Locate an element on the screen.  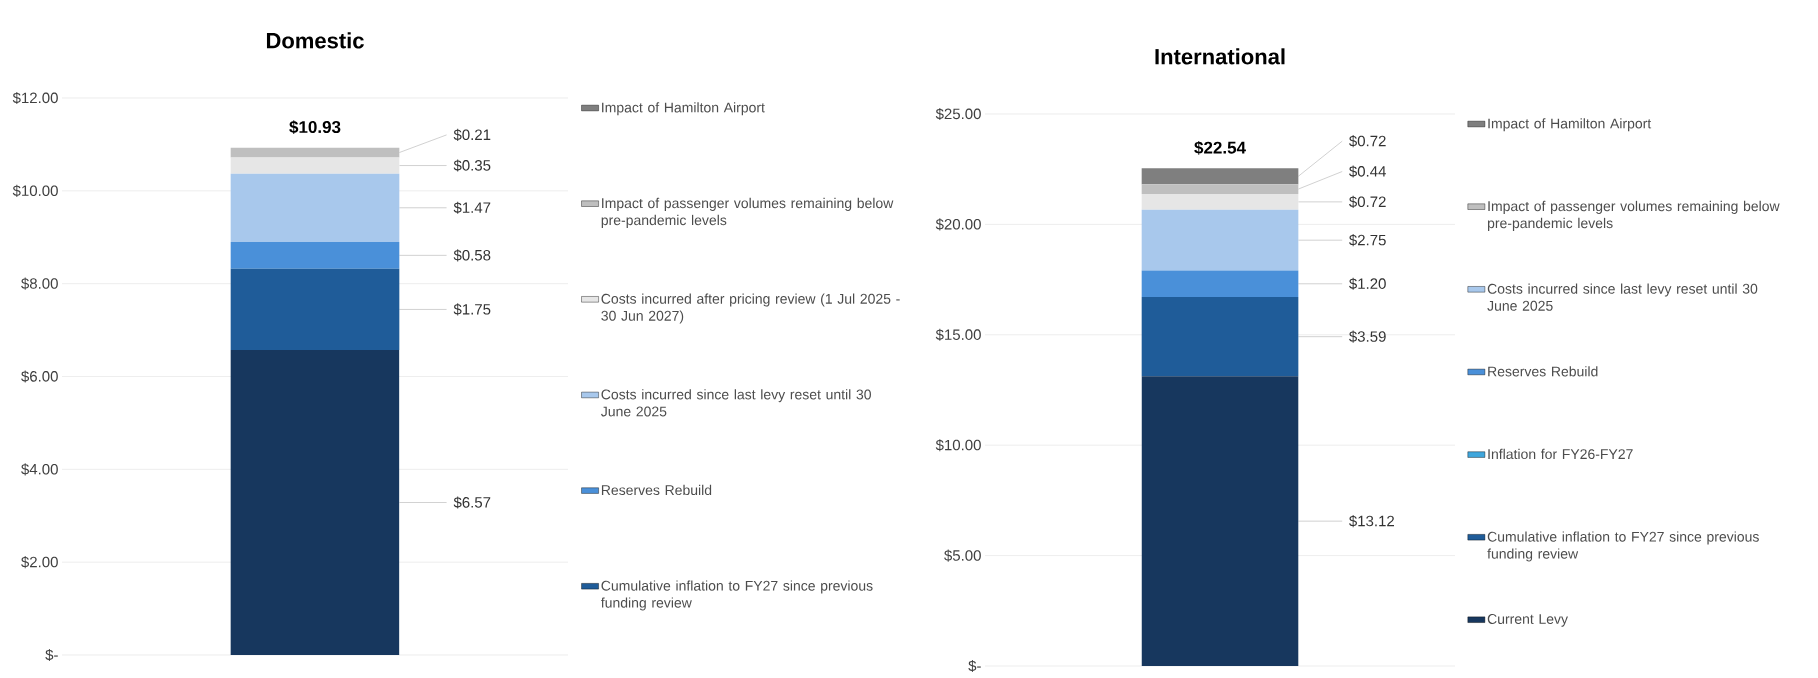
y-tick-label: $15.00 is located at coordinates (958, 334).